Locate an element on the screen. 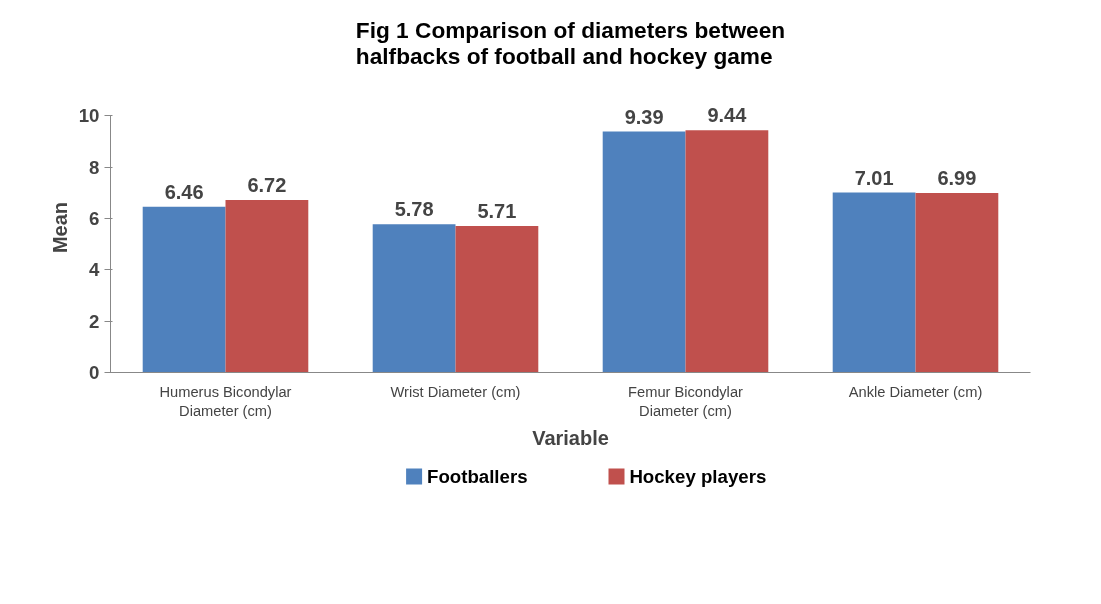 The image size is (1101, 604). x-tick-label: Ankle Diameter (cm) is located at coordinates (915, 391).